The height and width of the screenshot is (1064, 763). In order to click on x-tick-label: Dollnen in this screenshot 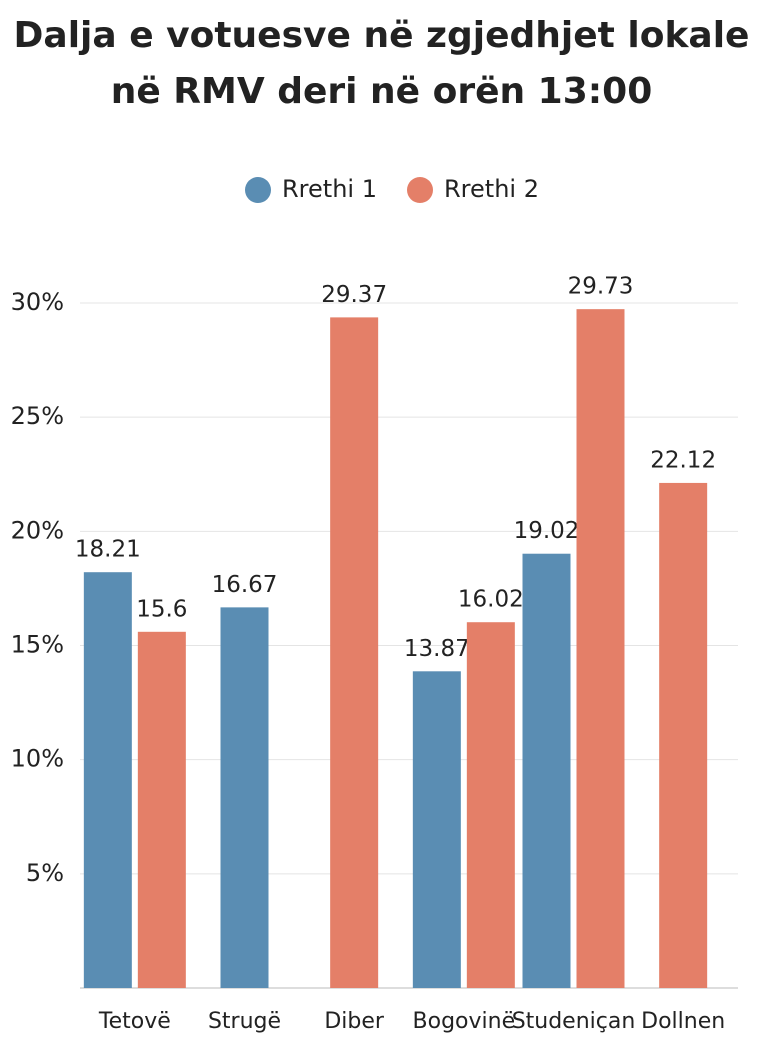, I will do `click(683, 1021)`.